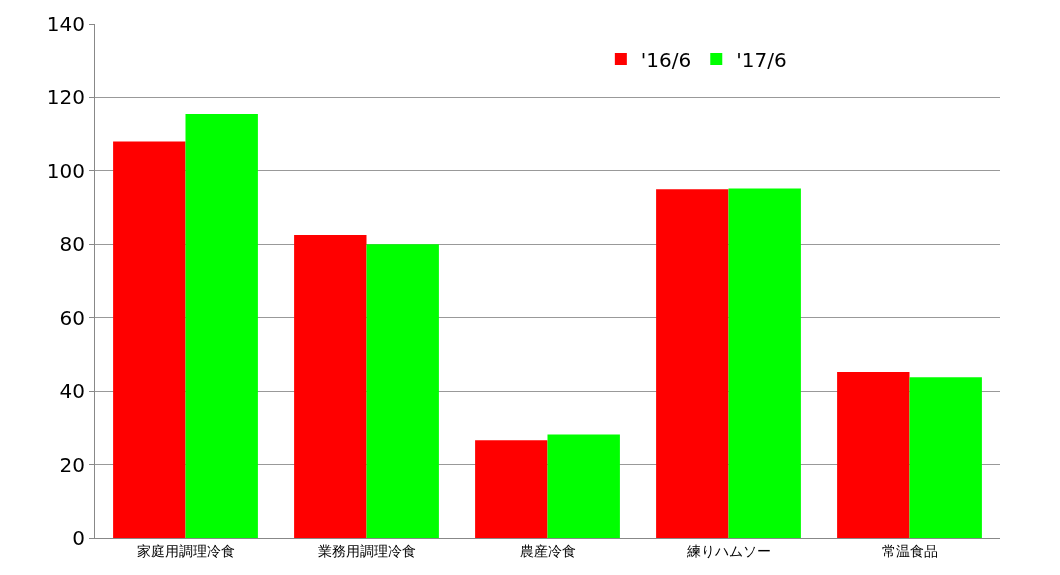 Image resolution: width=1060 pixels, height=575 pixels. I want to click on y-tick-label: 20, so click(72, 464).